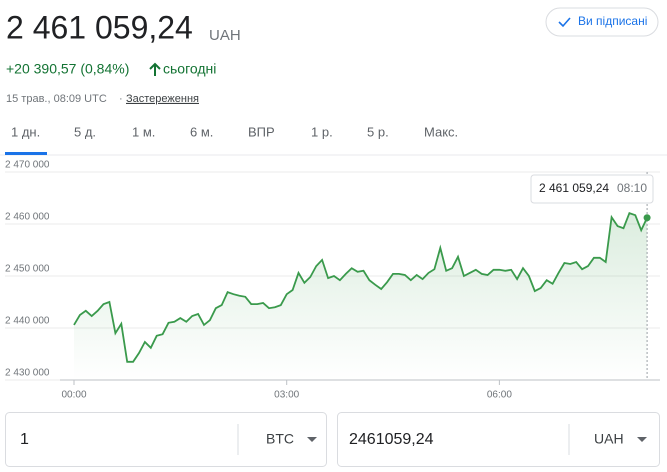 The image size is (667, 472). Describe the element at coordinates (632, 188) in the screenshot. I see `tooltip-time: 08:10` at that location.